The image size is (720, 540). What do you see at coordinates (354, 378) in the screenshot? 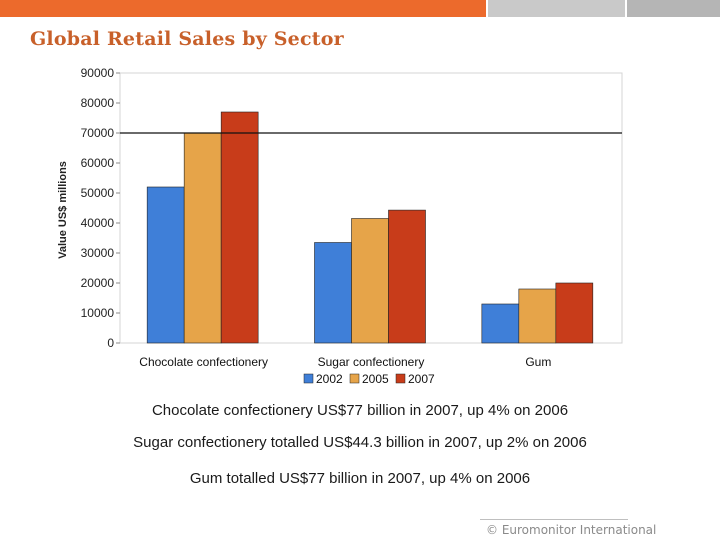
I see `legend-swatch-2005` at bounding box center [354, 378].